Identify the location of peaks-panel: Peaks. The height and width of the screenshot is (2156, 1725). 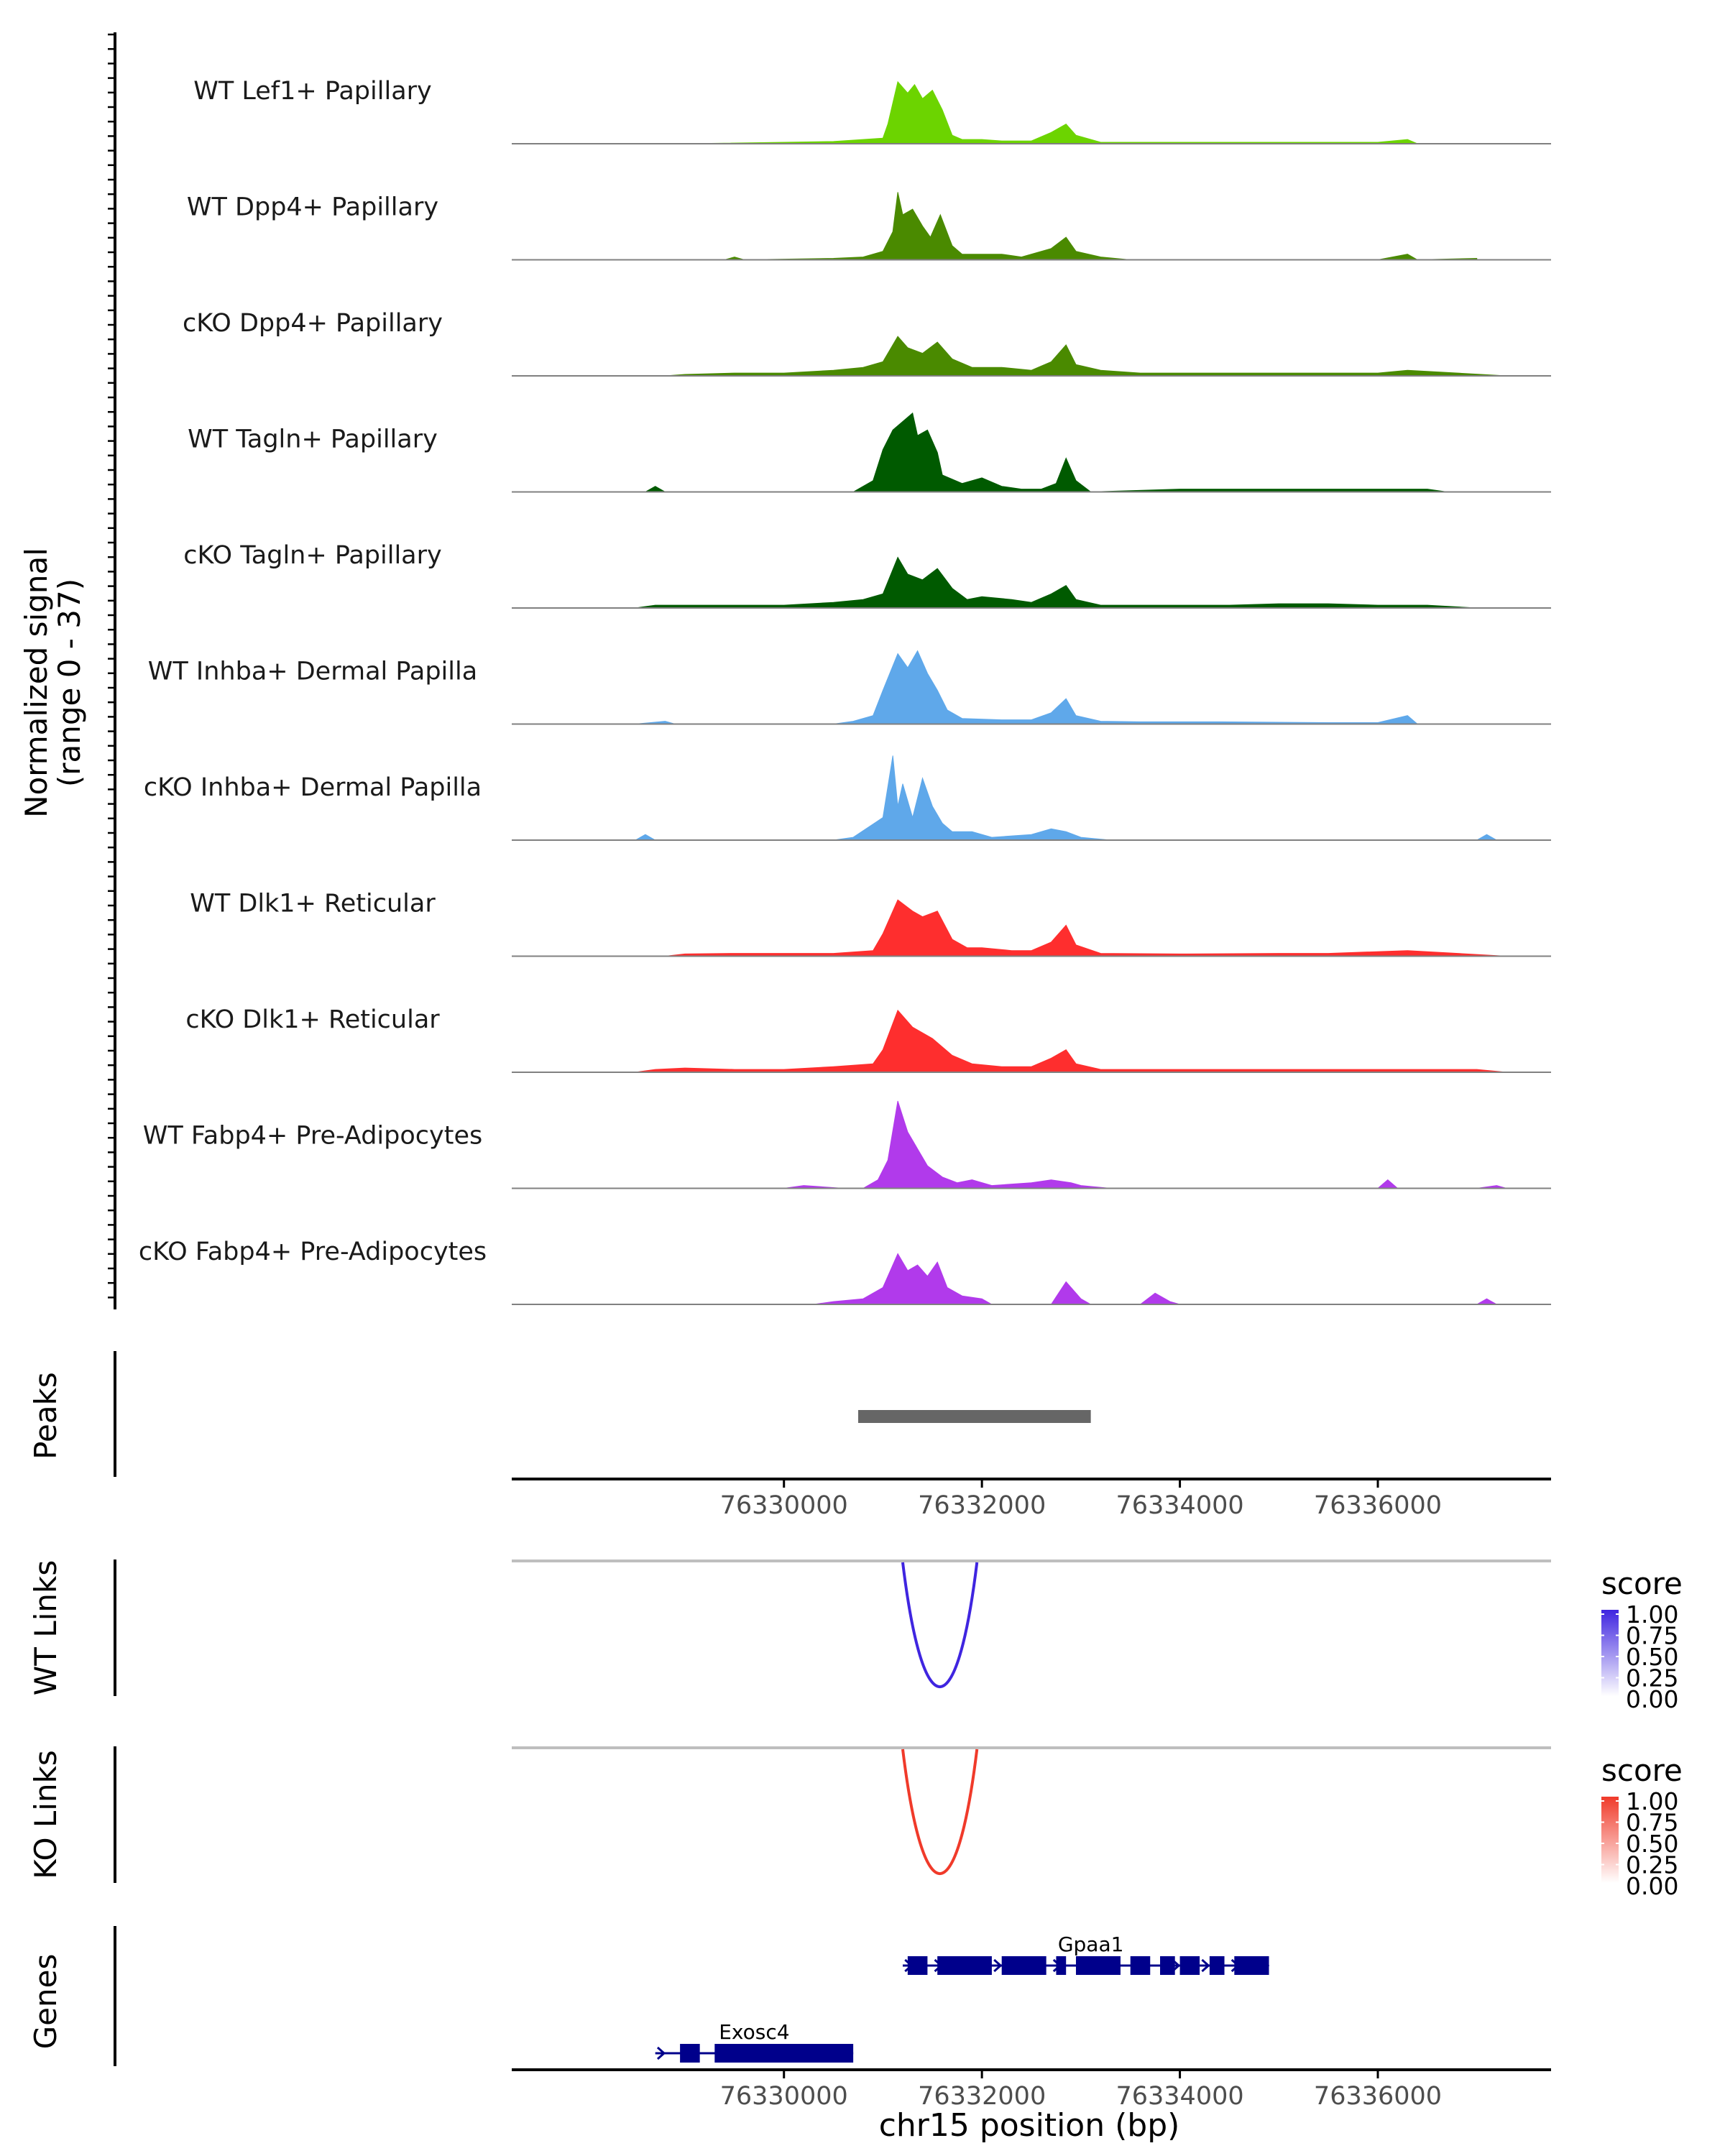
(559, 1414).